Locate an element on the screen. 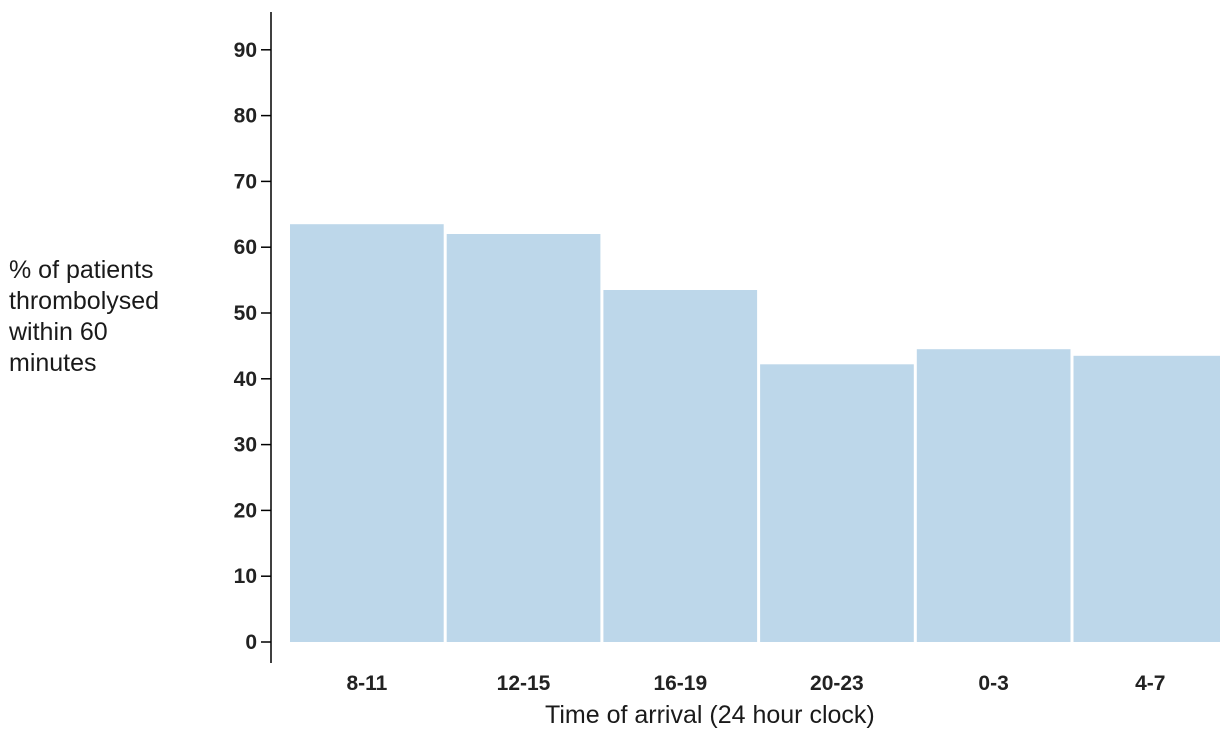 The width and height of the screenshot is (1220, 735). y-tick-label: 70 is located at coordinates (245, 181).